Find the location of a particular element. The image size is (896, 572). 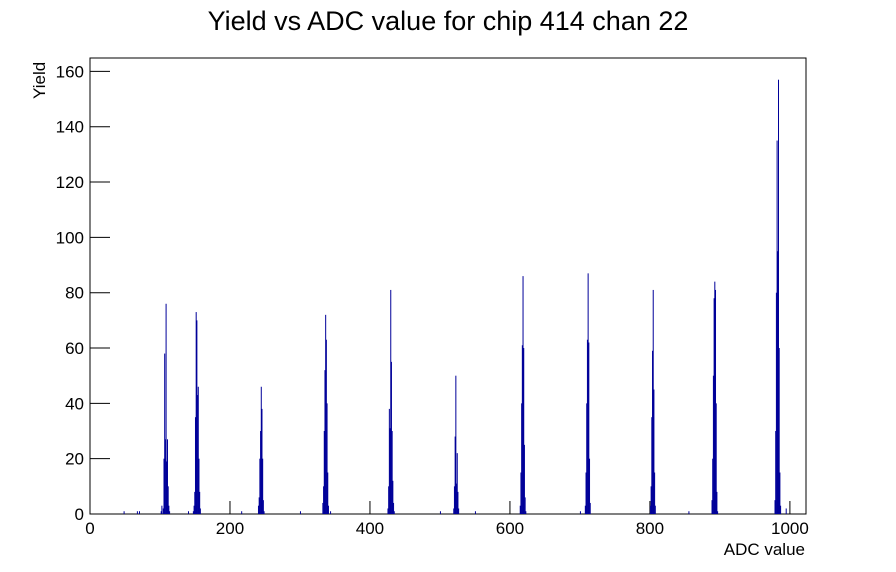

y-tick-label: 0 is located at coordinates (79, 514).